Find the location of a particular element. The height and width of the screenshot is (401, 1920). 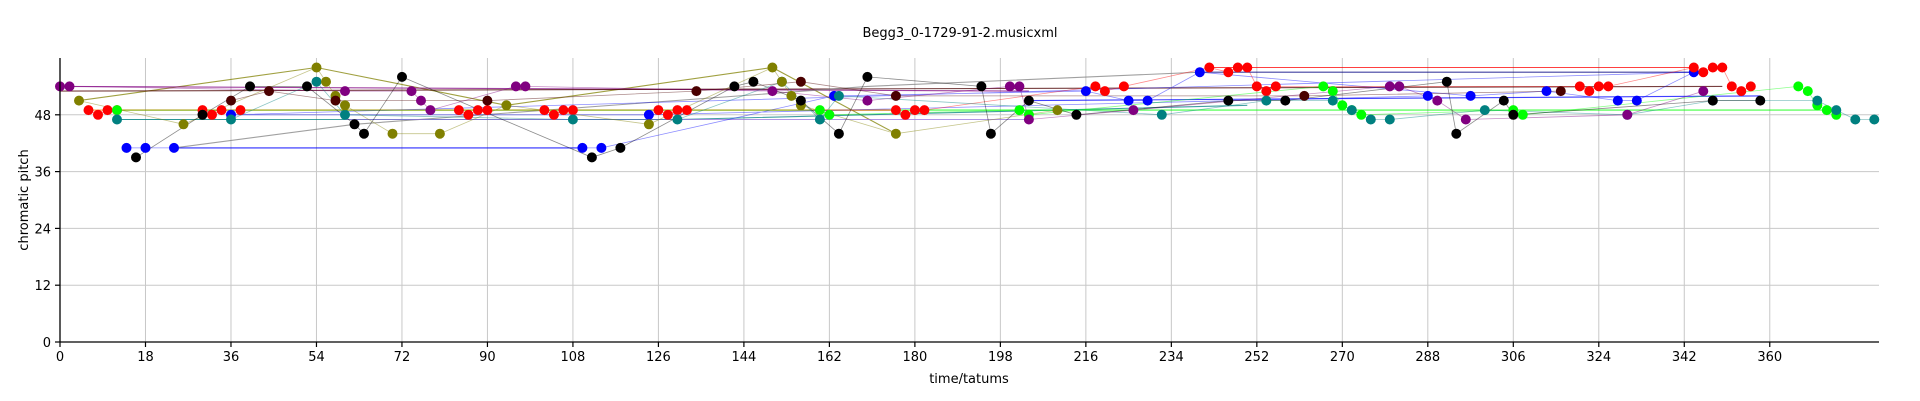

x-tick-label: 72 is located at coordinates (402, 357).